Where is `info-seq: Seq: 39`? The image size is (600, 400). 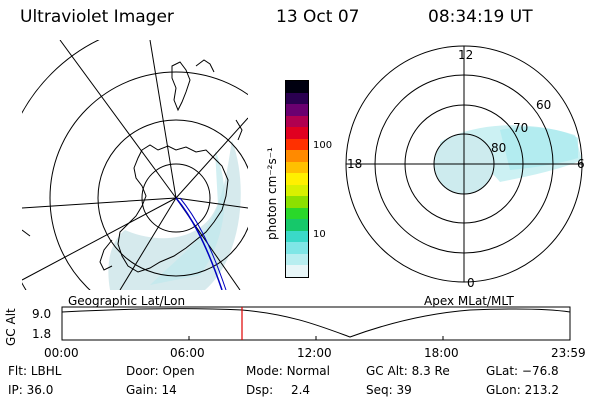
info-seq: Seq: 39 is located at coordinates (389, 390).